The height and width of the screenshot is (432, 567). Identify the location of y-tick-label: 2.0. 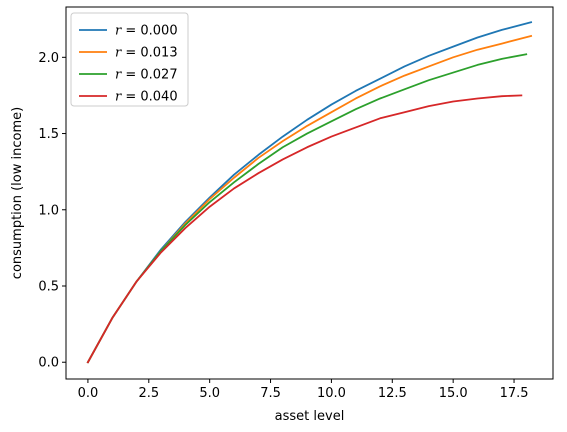
(48, 58).